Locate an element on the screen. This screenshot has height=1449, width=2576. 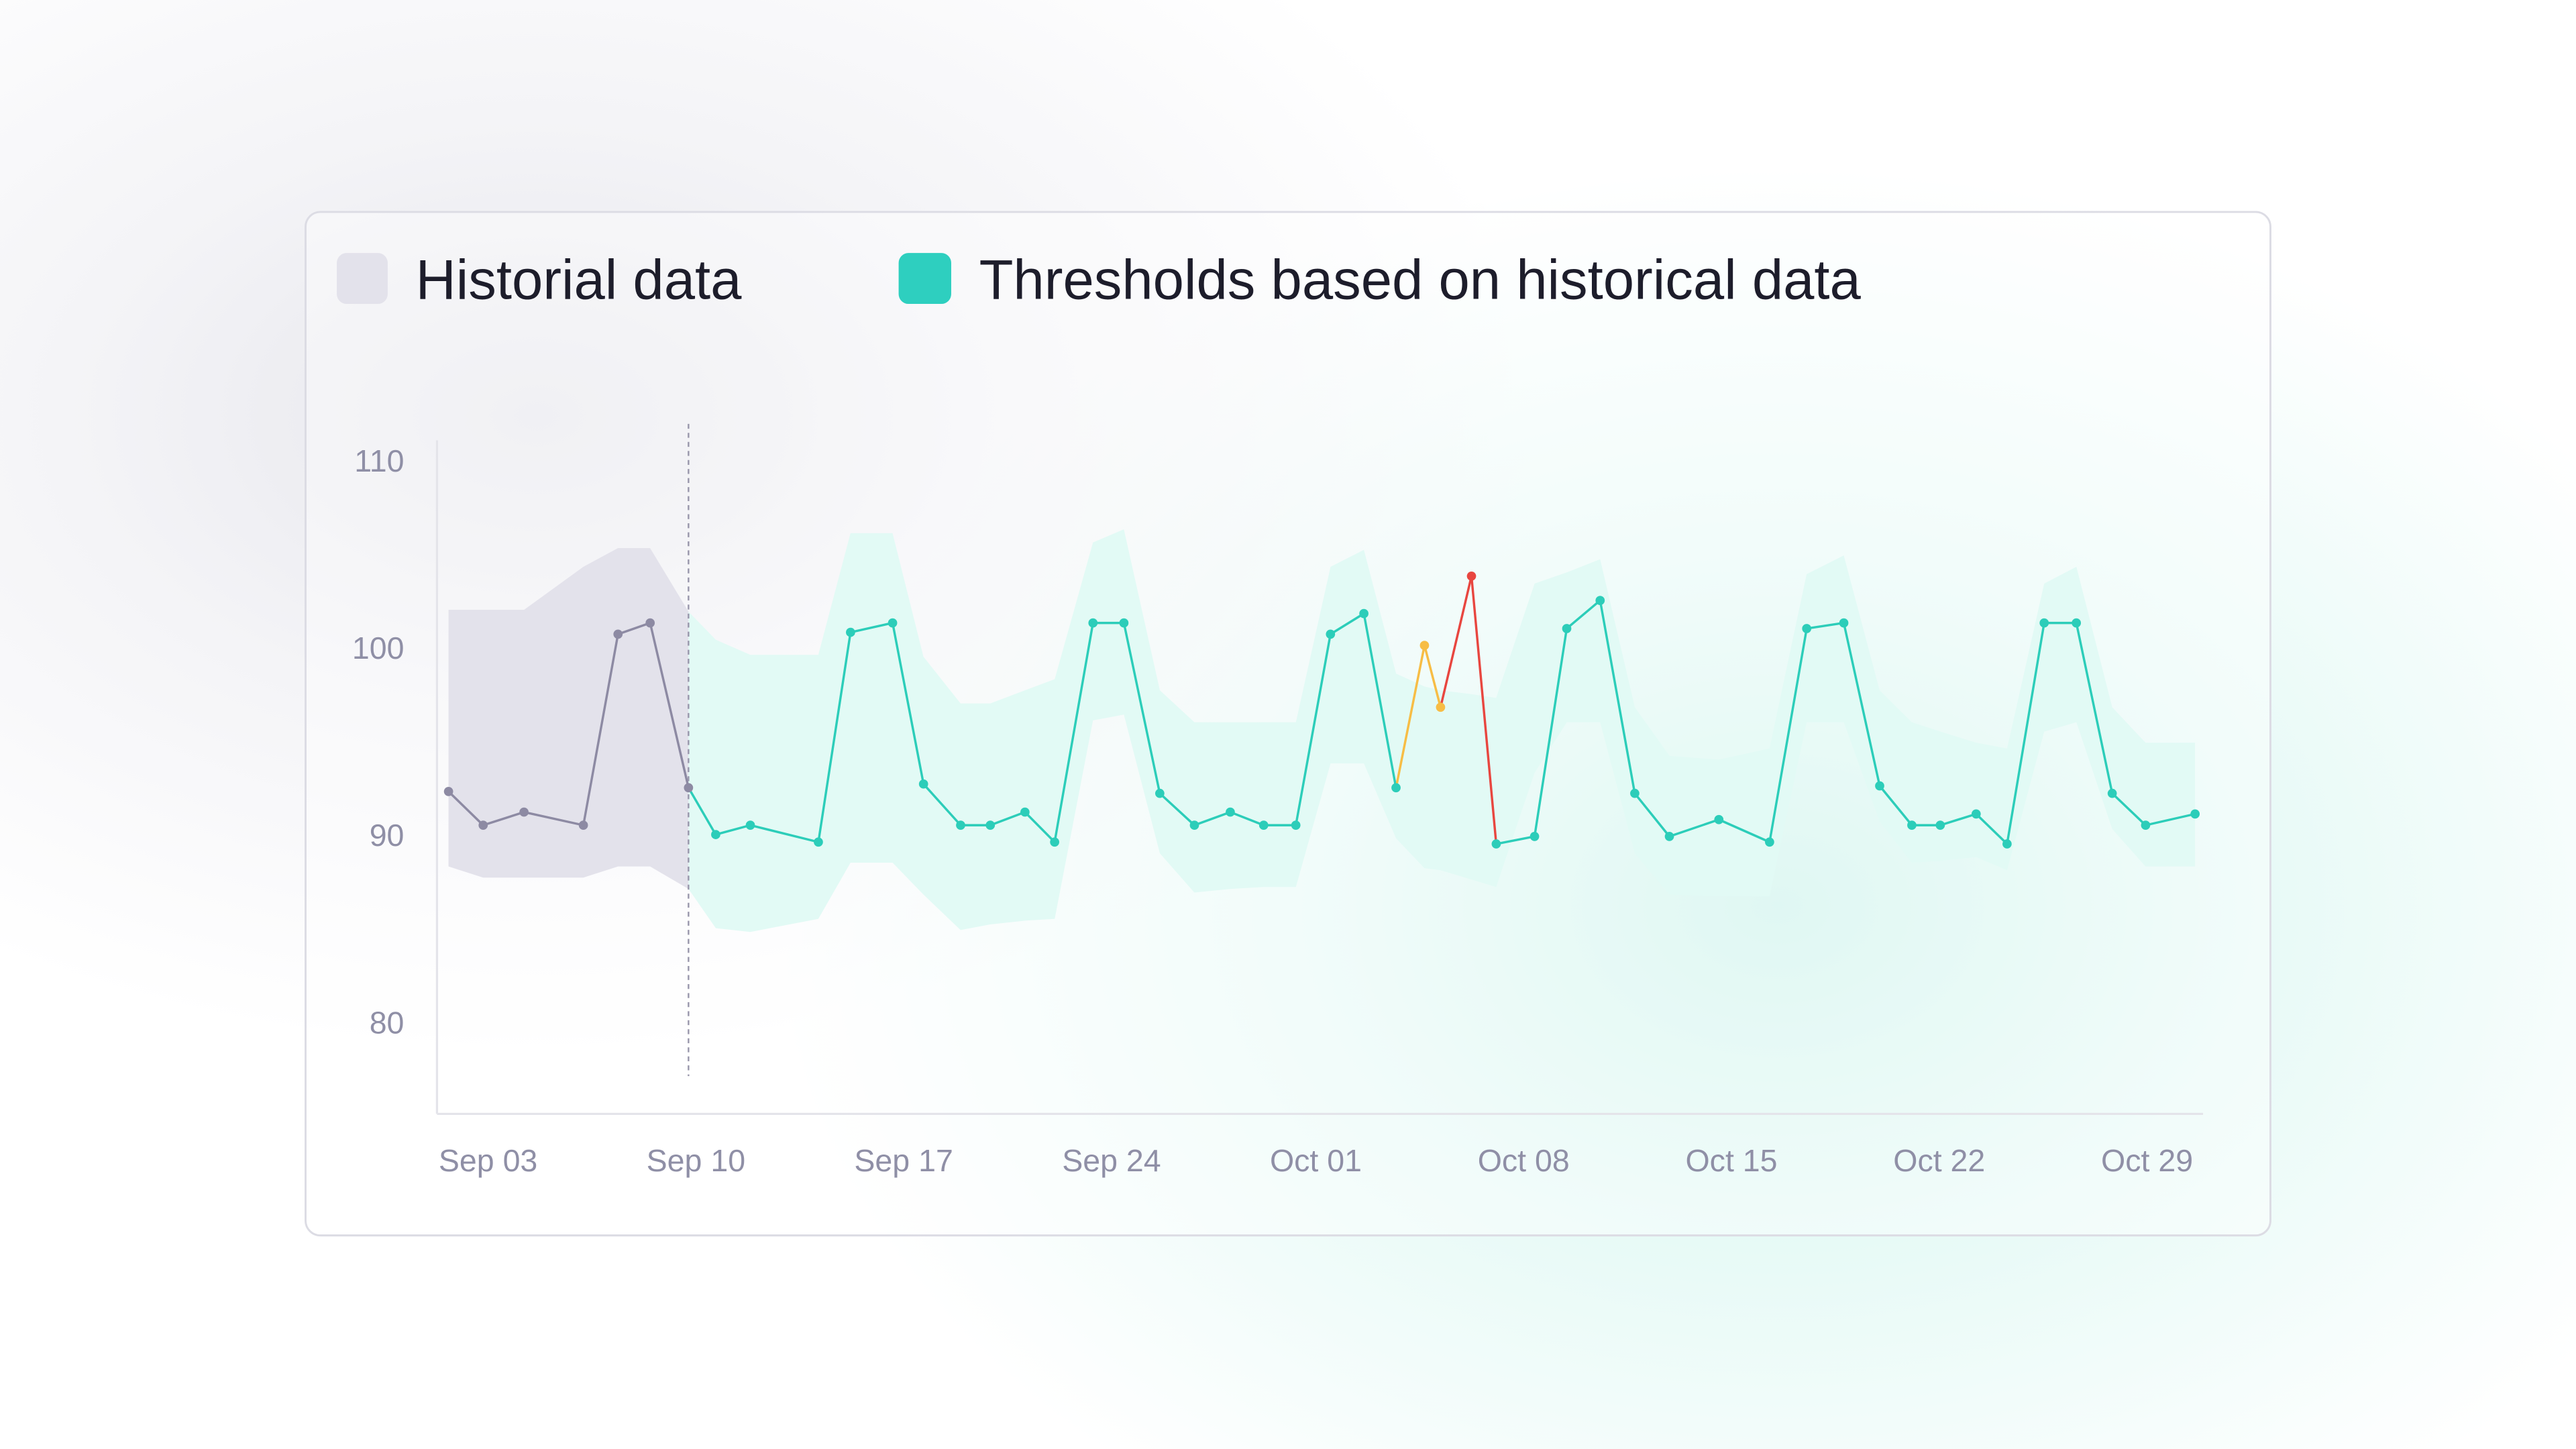
x-tick-label: Oct 15 is located at coordinates (1732, 1160).